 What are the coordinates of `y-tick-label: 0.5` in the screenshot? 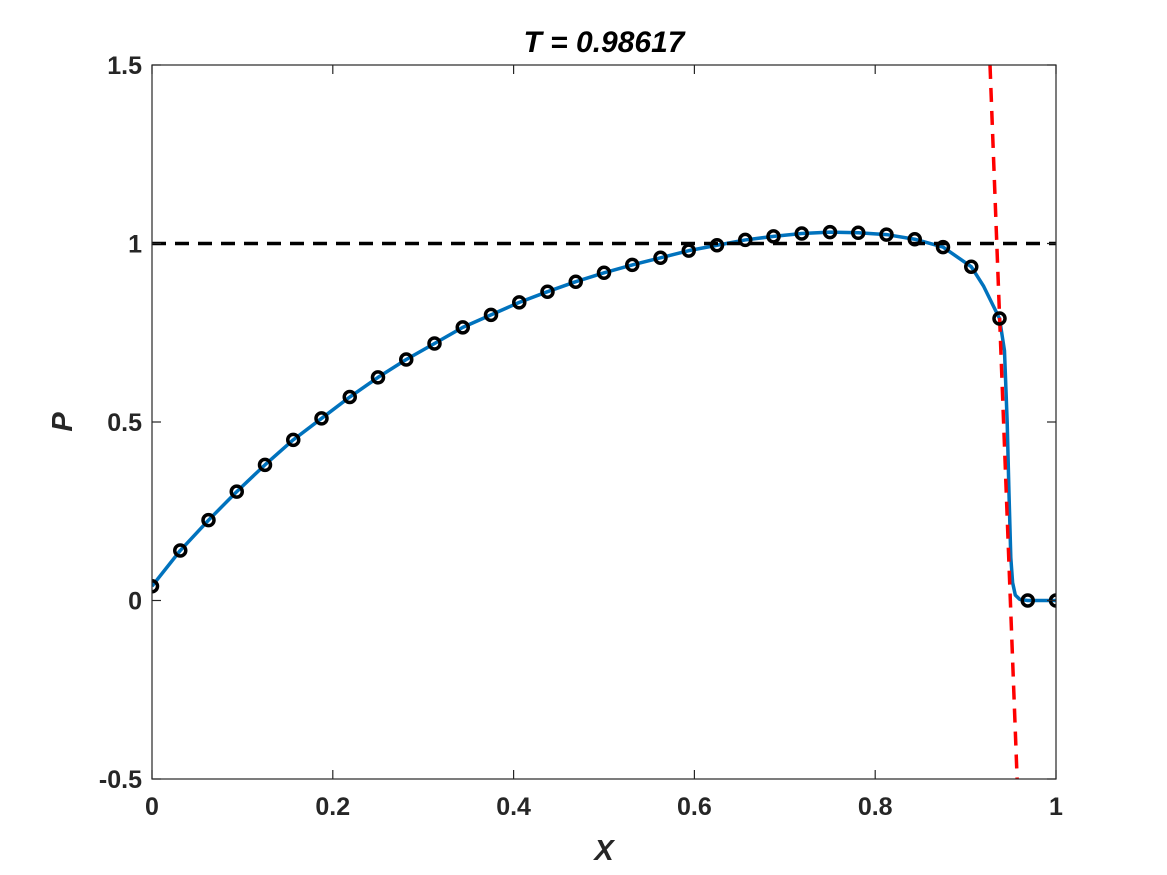 It's located at (124, 423).